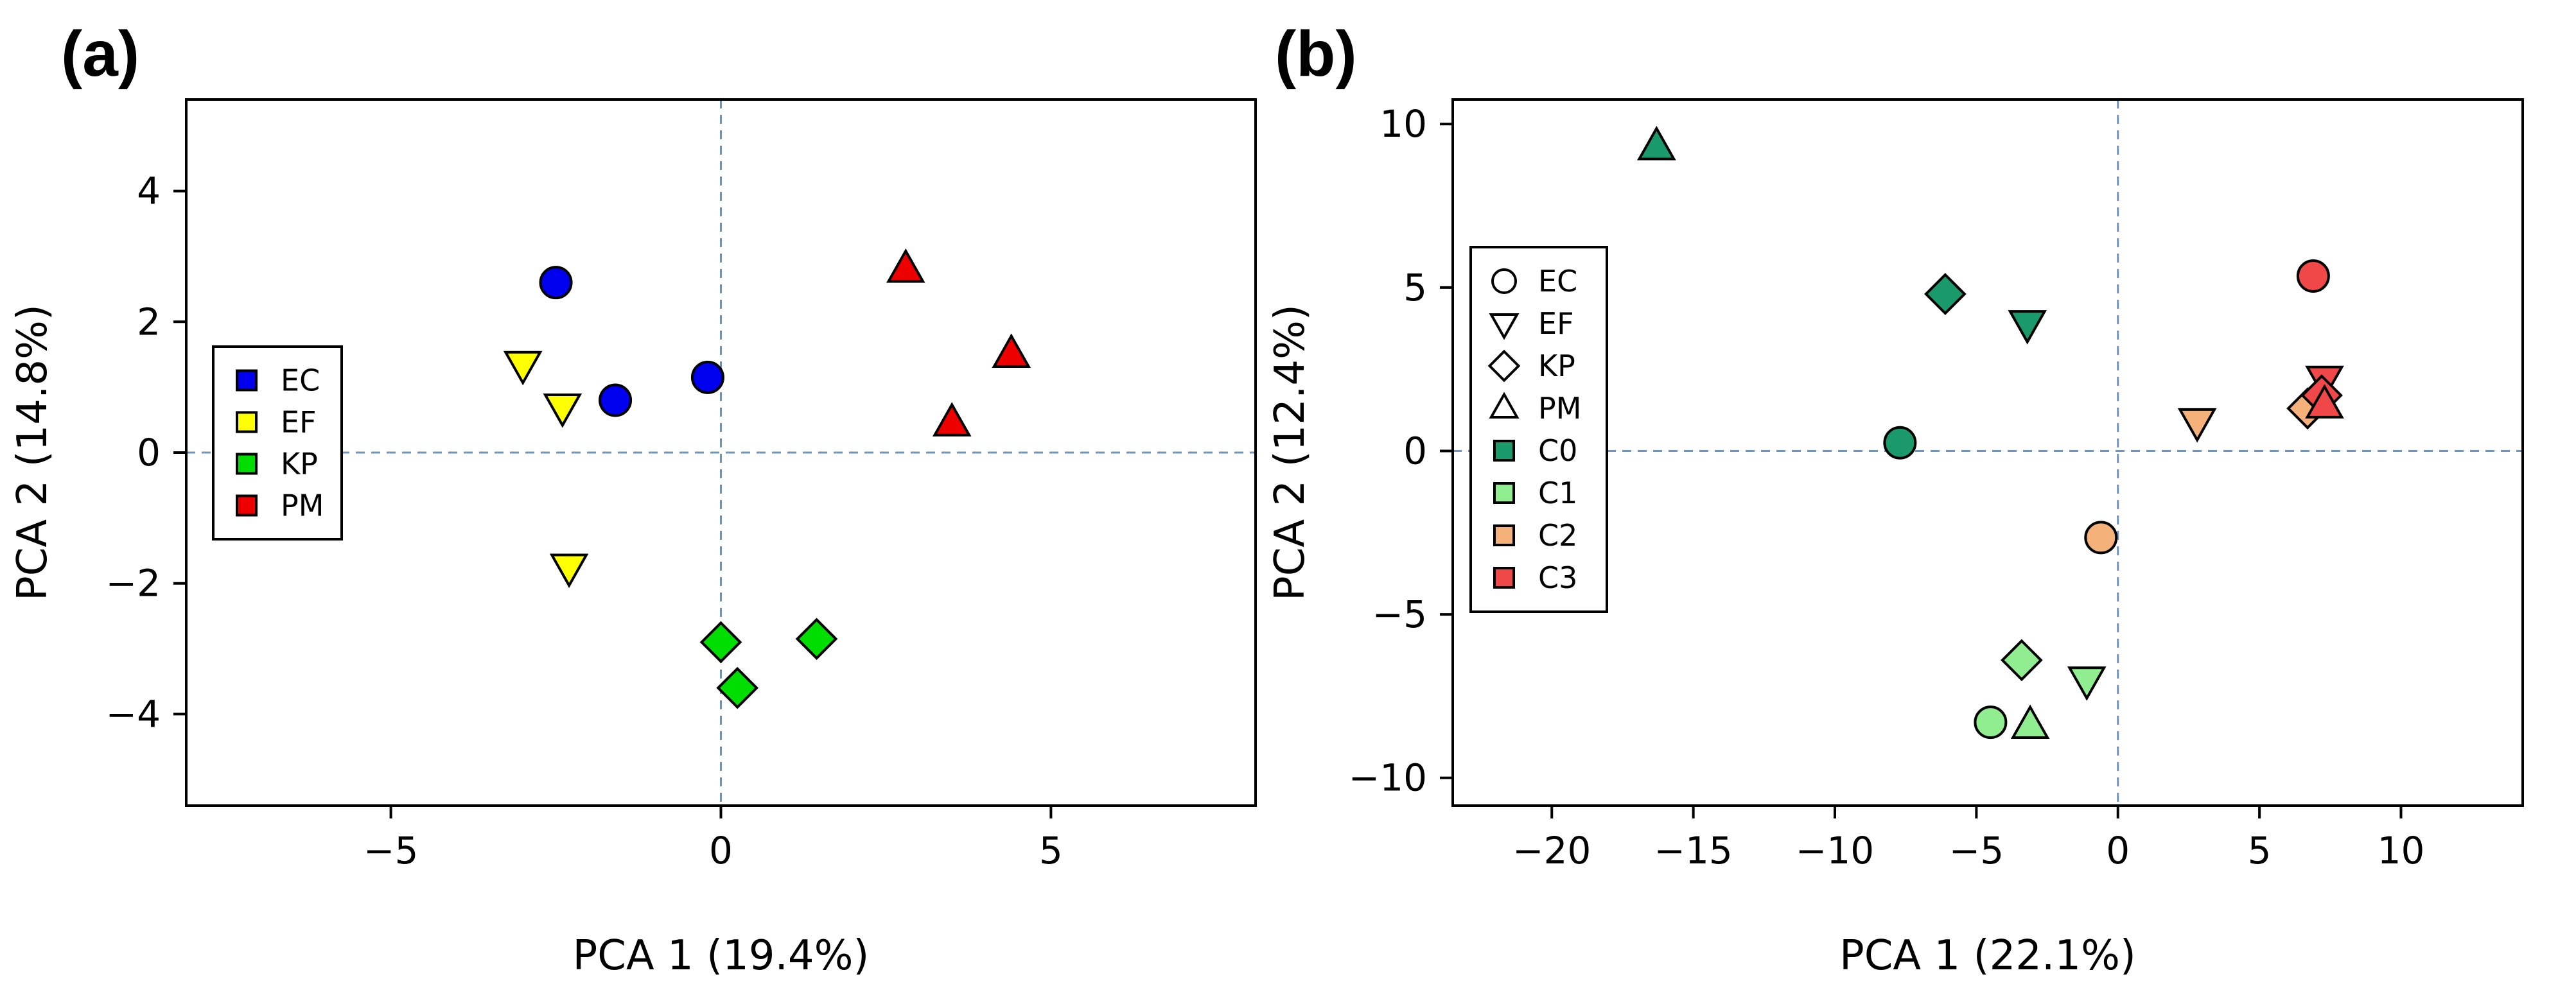 This screenshot has width=2576, height=995. What do you see at coordinates (2040, 690) in the screenshot?
I see `series-c1` at bounding box center [2040, 690].